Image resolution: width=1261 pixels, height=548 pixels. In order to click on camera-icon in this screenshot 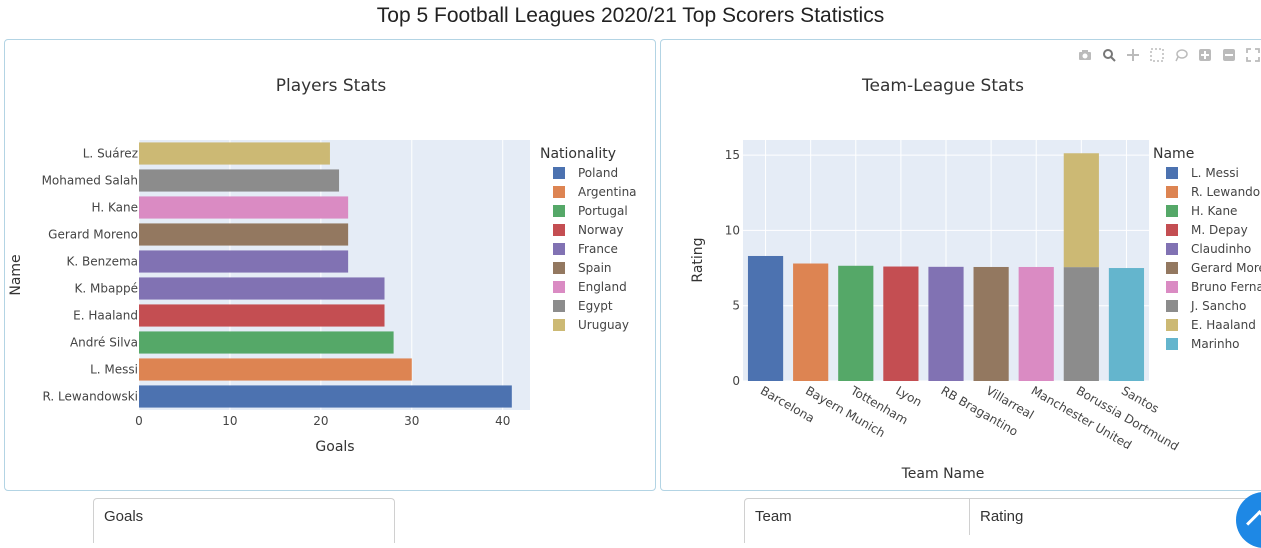, I will do `click(1085, 55)`.